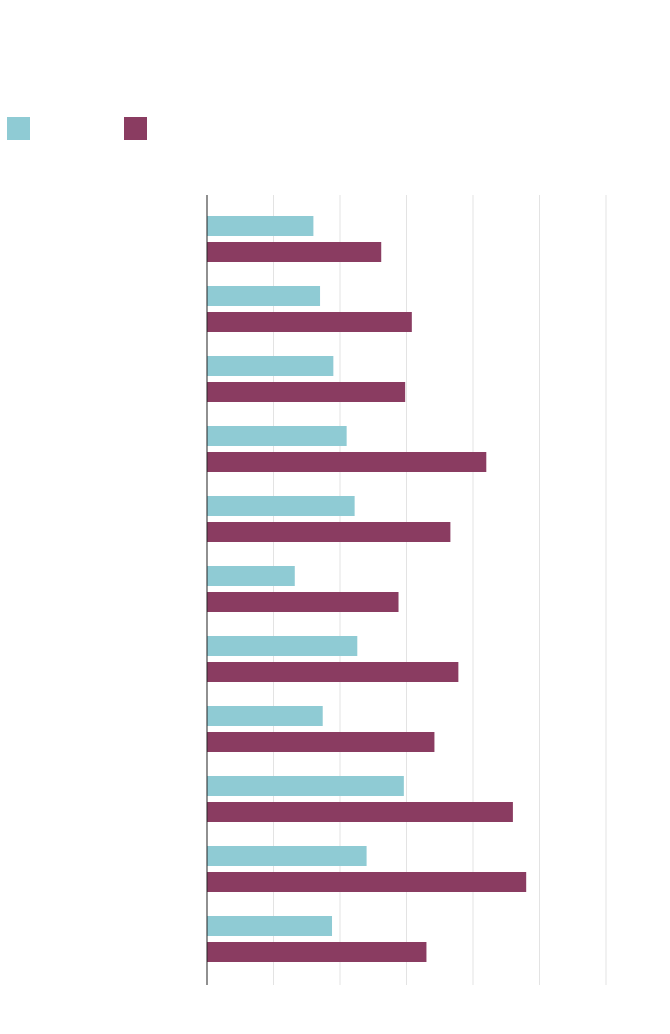 Image resolution: width=670 pixels, height=1034 pixels. I want to click on legend-item-series-a, so click(21, 128).